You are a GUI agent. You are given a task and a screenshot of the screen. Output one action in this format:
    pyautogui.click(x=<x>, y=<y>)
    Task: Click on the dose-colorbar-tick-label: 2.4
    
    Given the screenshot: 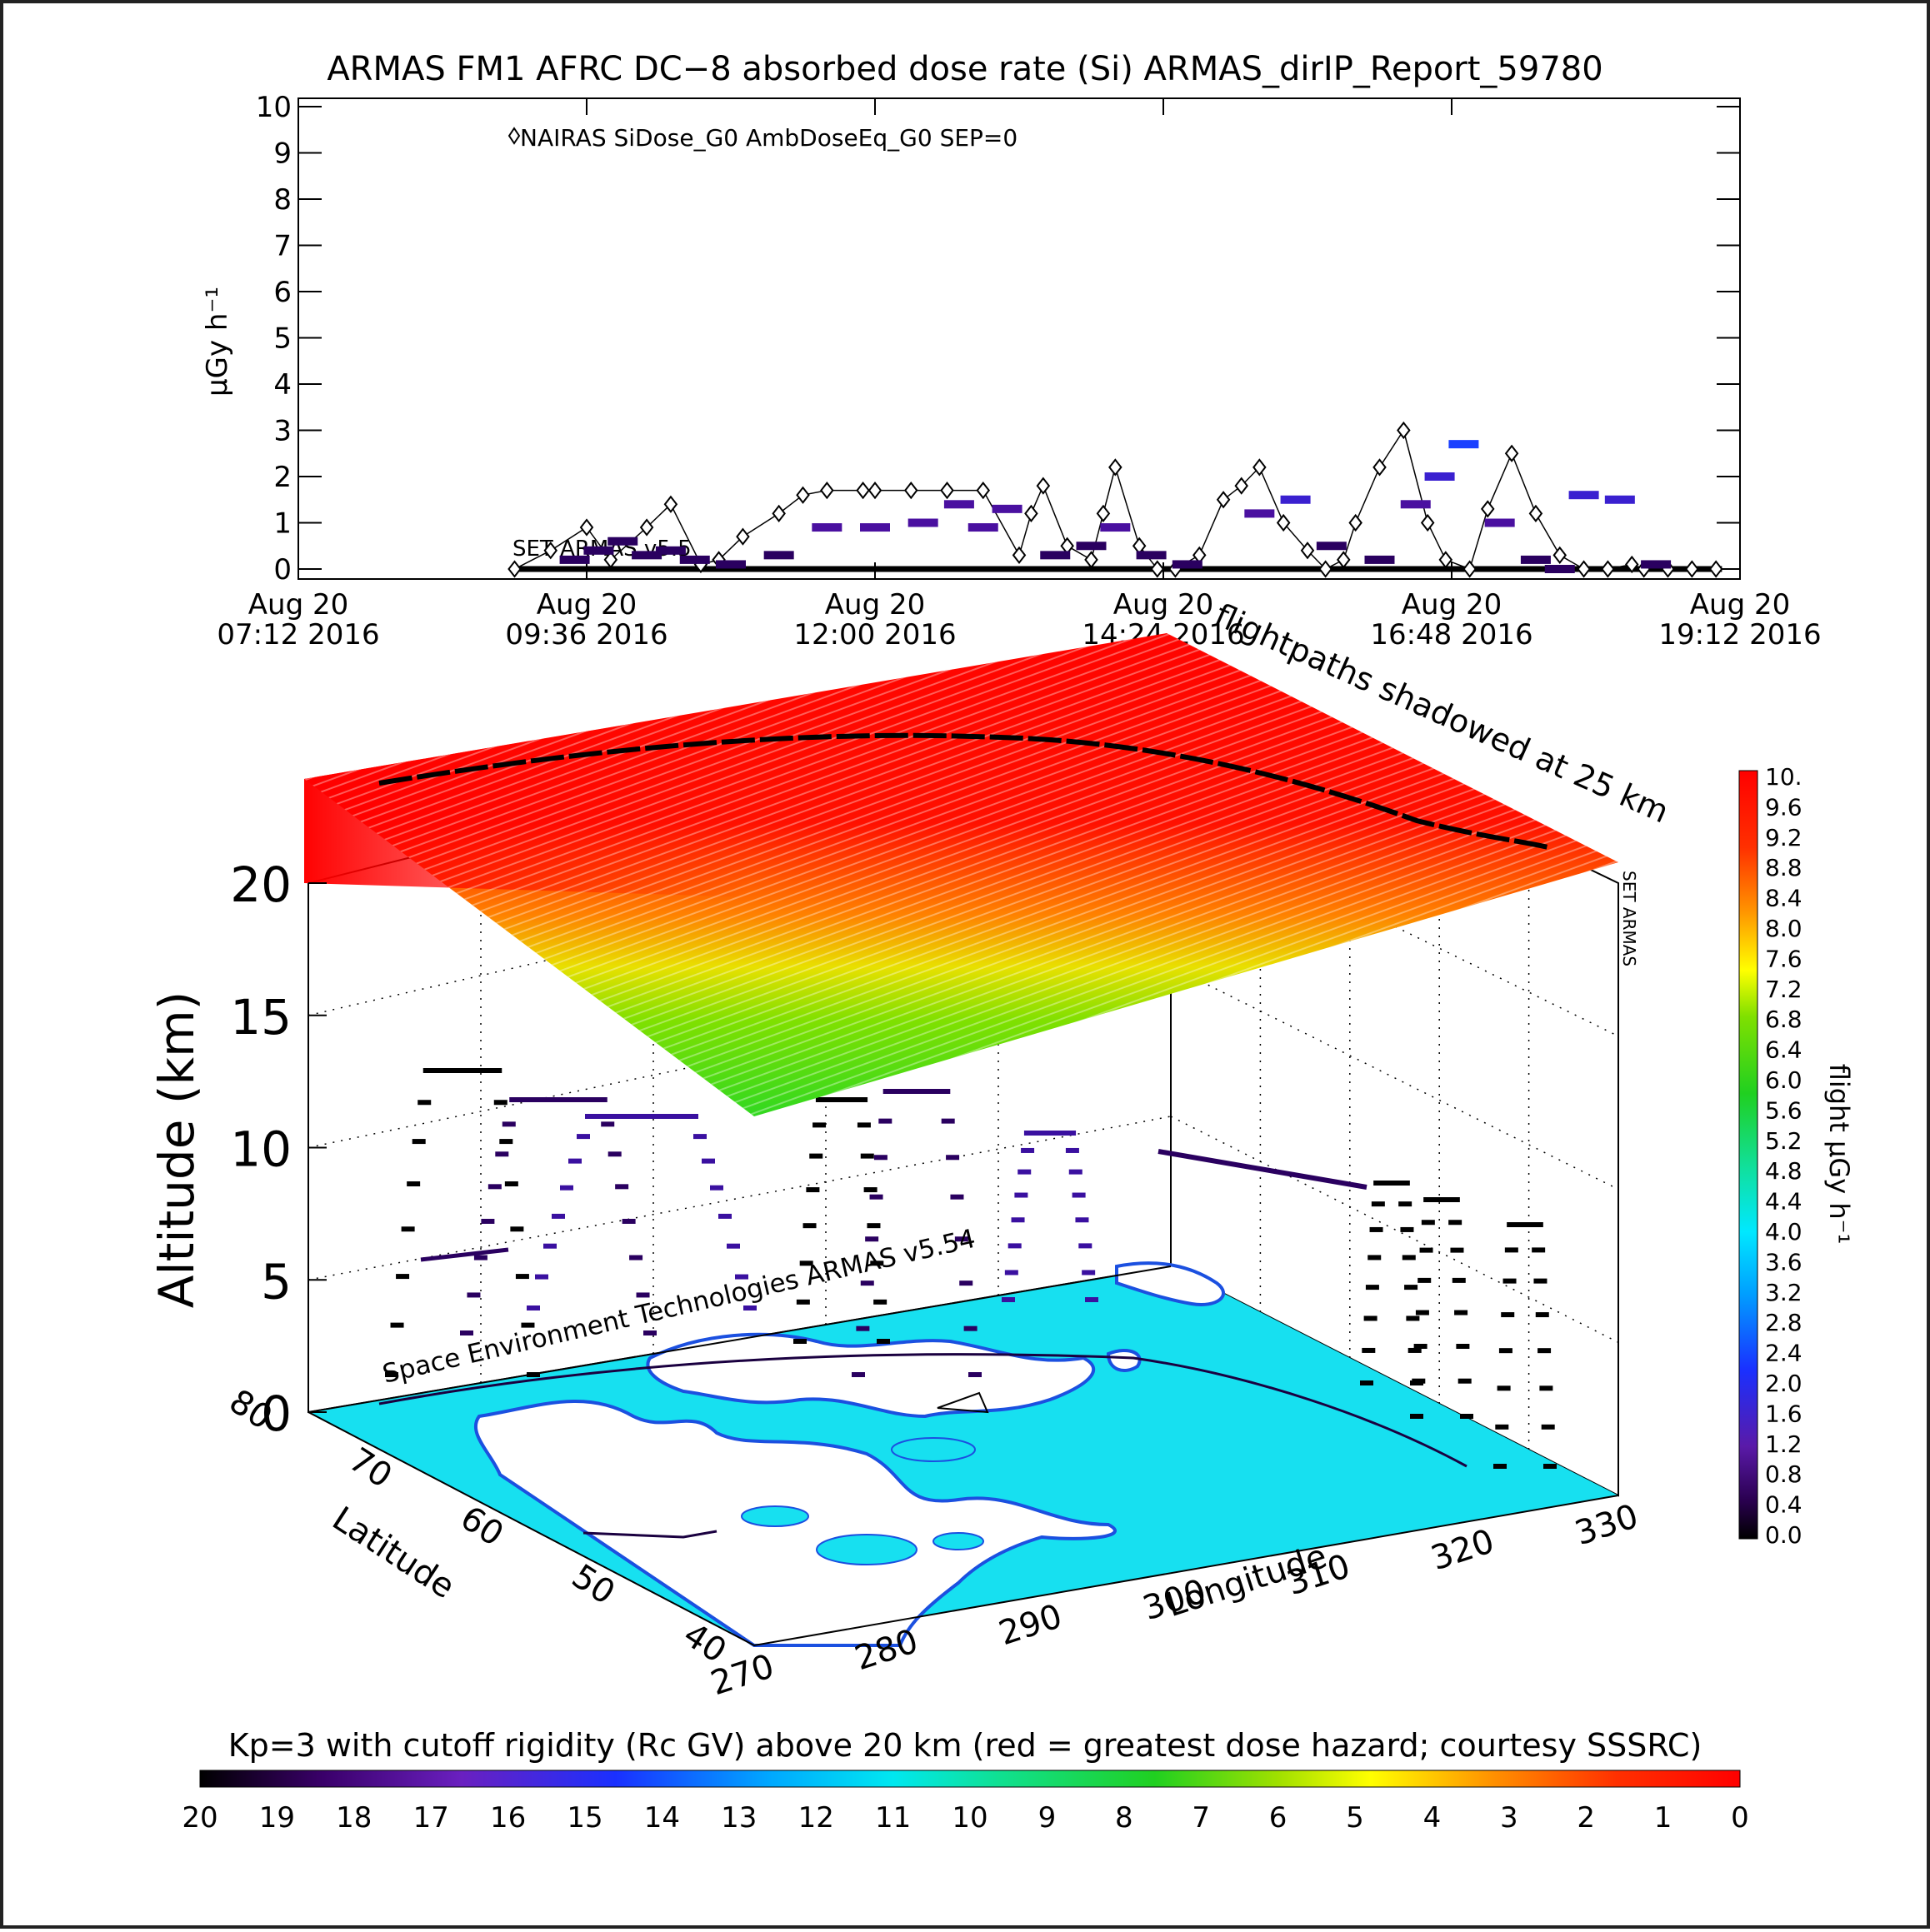 What is the action you would take?
    pyautogui.click(x=1783, y=1353)
    